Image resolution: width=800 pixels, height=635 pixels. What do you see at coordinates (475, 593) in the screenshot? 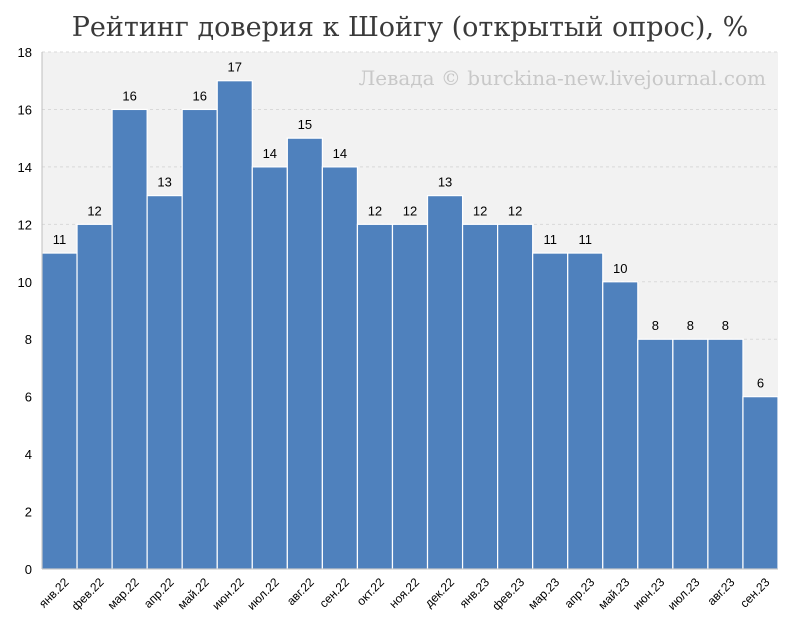
I see `x-tick-label: янв.23` at bounding box center [475, 593].